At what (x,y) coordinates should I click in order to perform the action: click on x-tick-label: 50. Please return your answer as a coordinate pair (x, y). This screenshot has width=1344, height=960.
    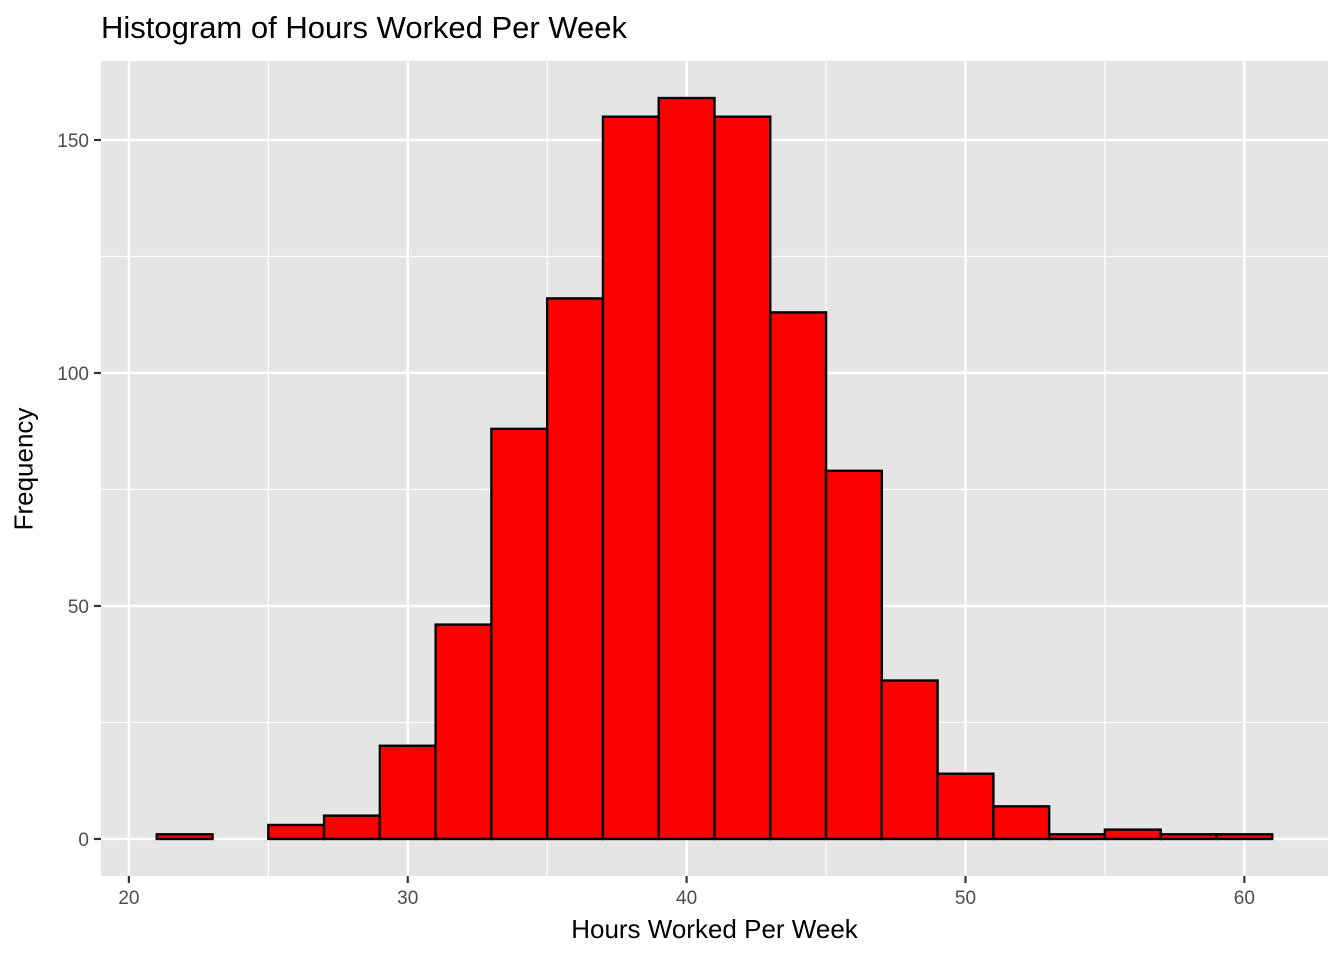
    Looking at the image, I should click on (965, 898).